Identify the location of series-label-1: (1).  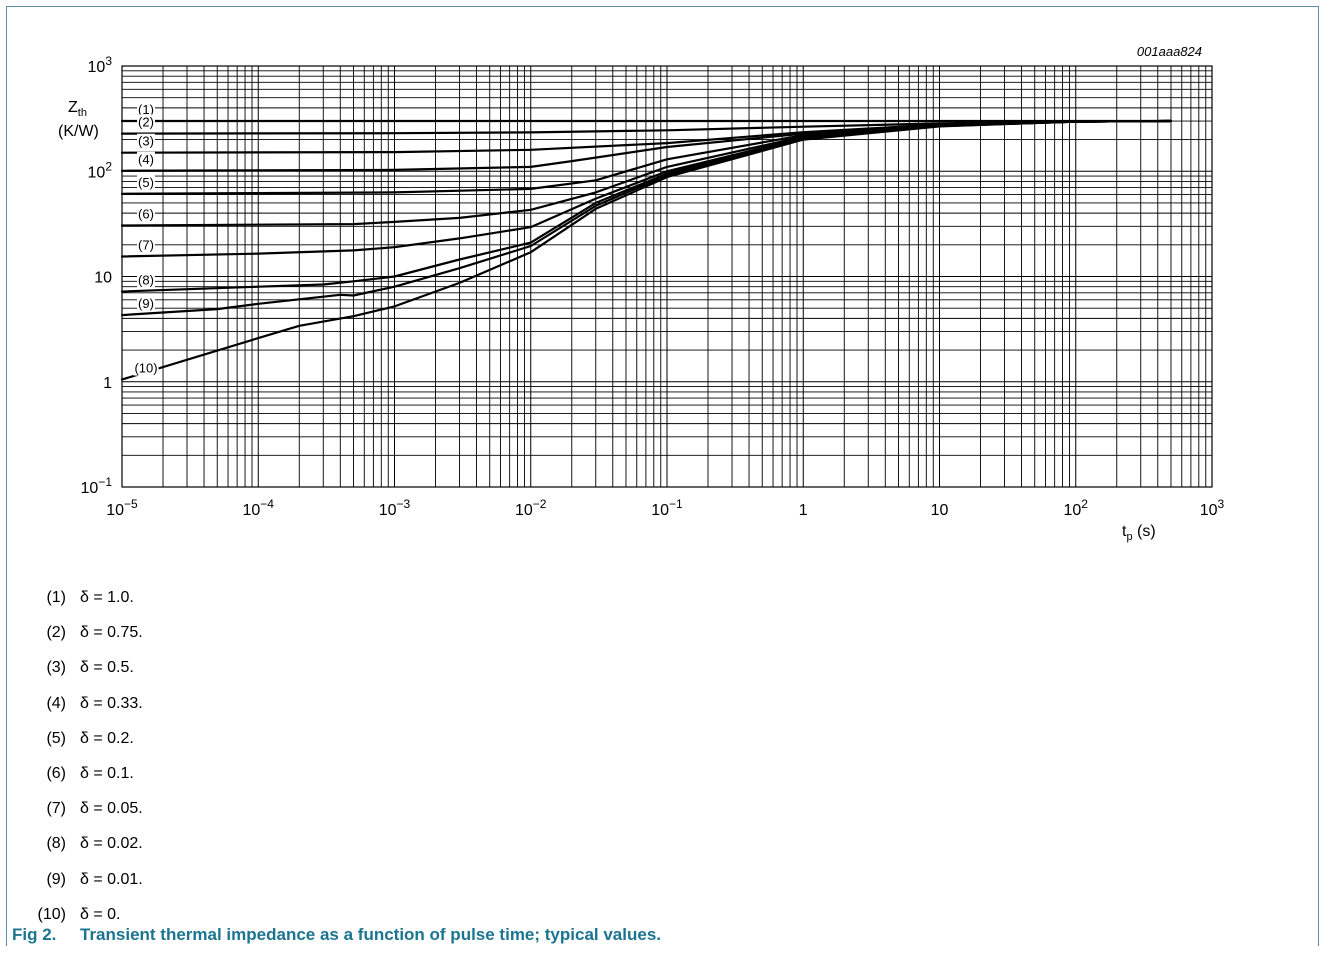
(146, 109).